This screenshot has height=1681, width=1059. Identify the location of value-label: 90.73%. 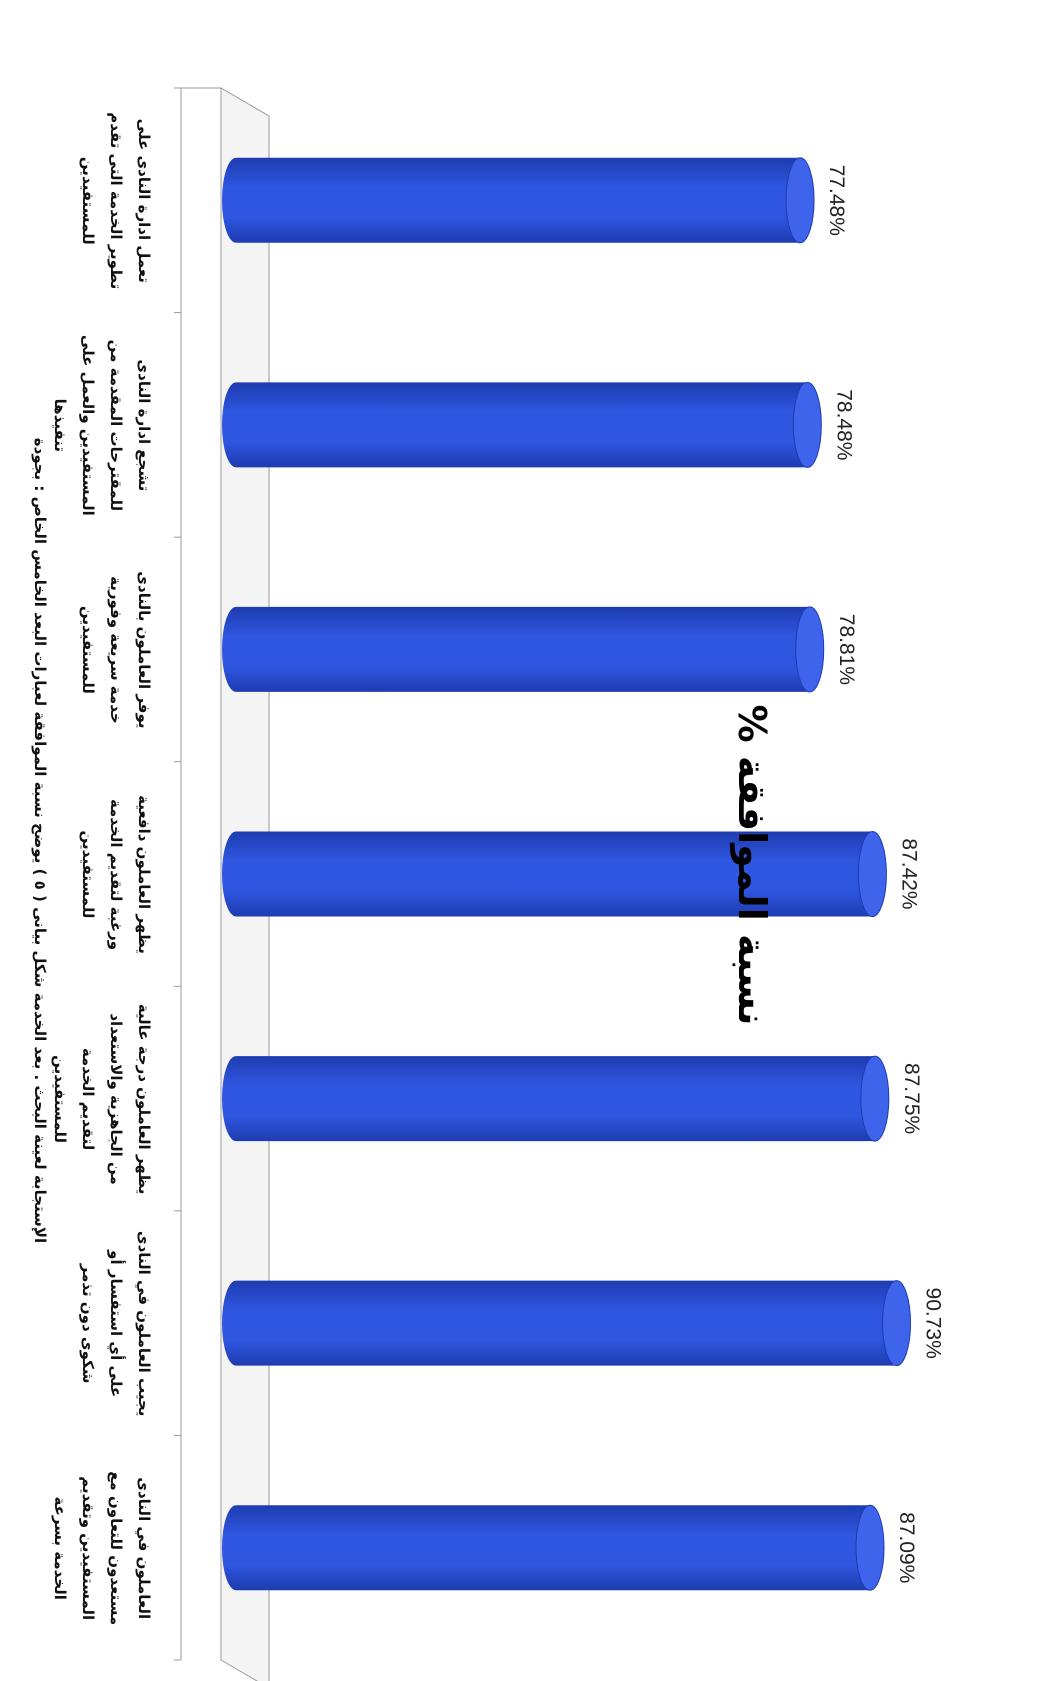
(933, 1323).